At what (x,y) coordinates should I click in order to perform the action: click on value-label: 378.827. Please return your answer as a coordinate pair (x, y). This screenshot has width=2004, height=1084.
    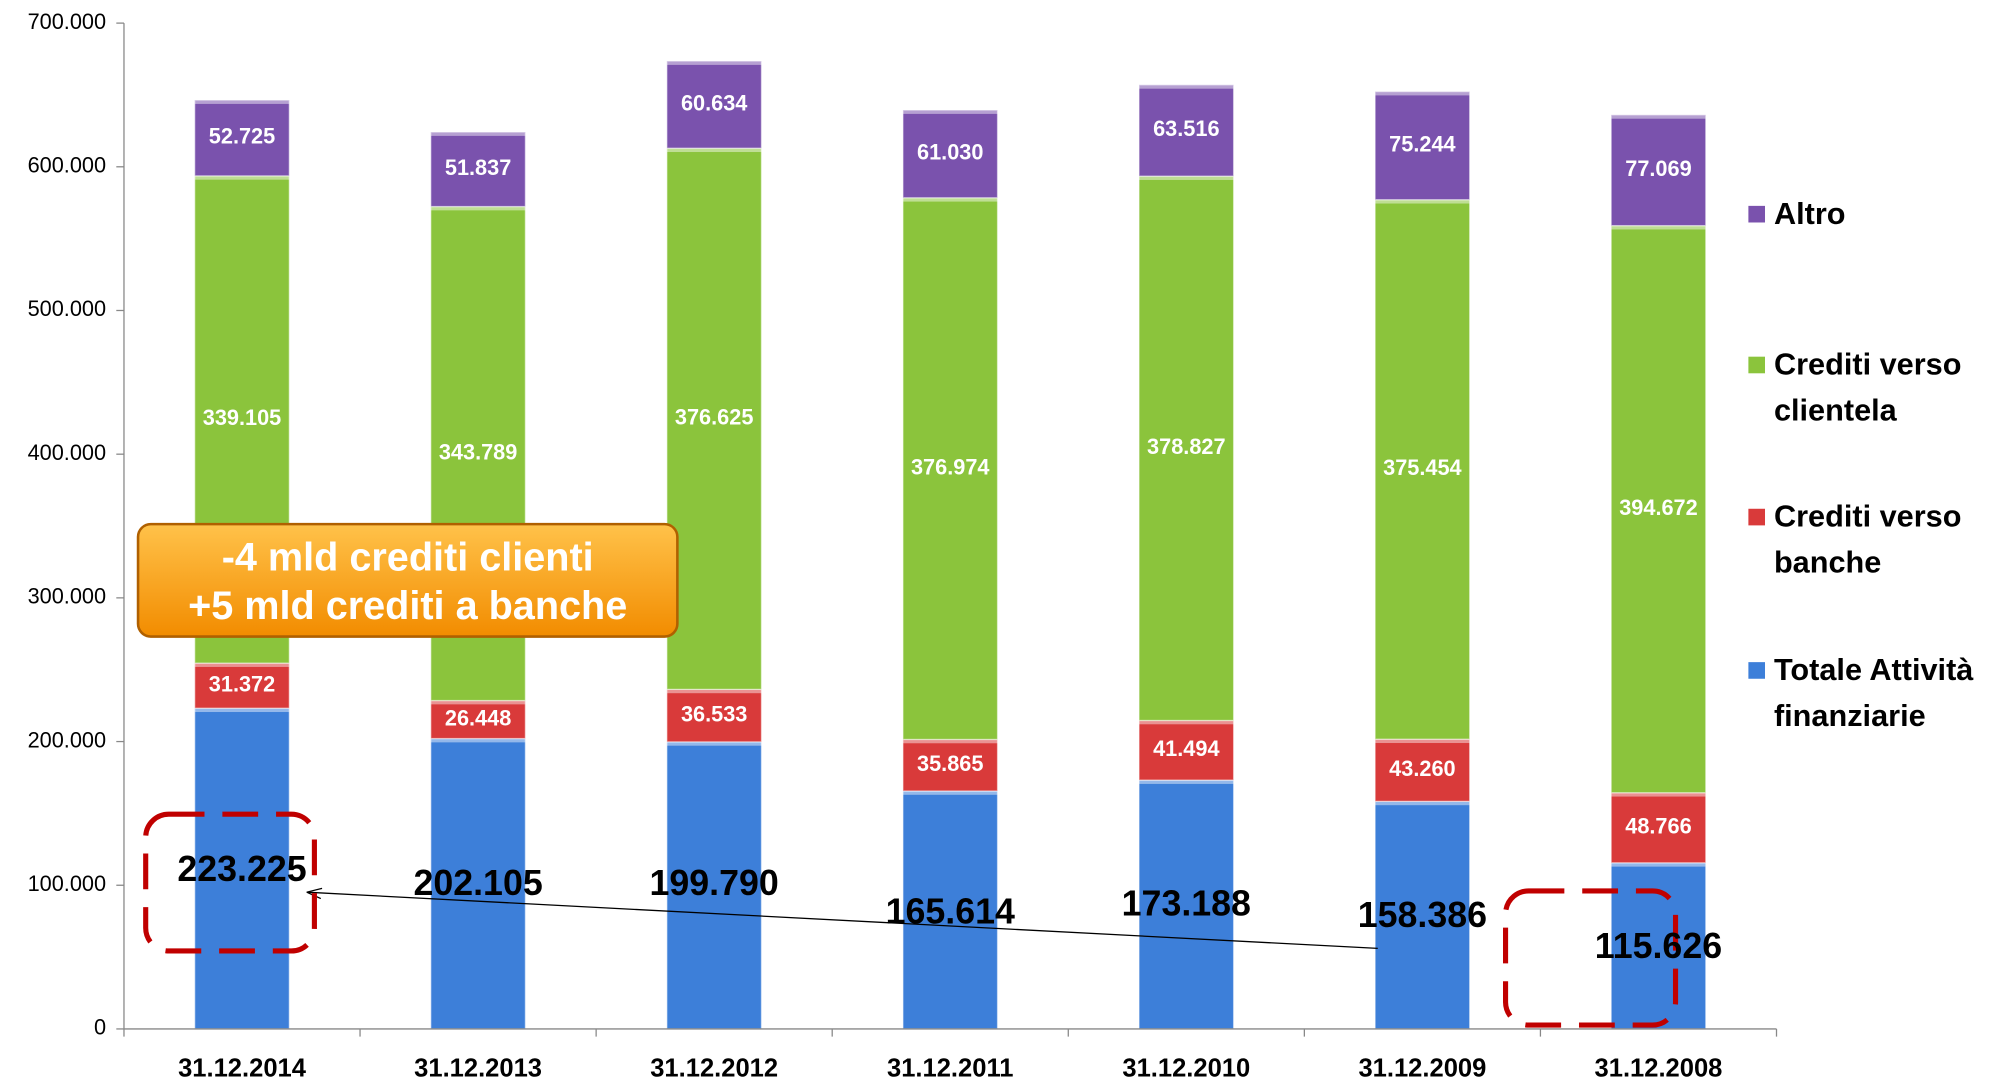
    Looking at the image, I should click on (1186, 446).